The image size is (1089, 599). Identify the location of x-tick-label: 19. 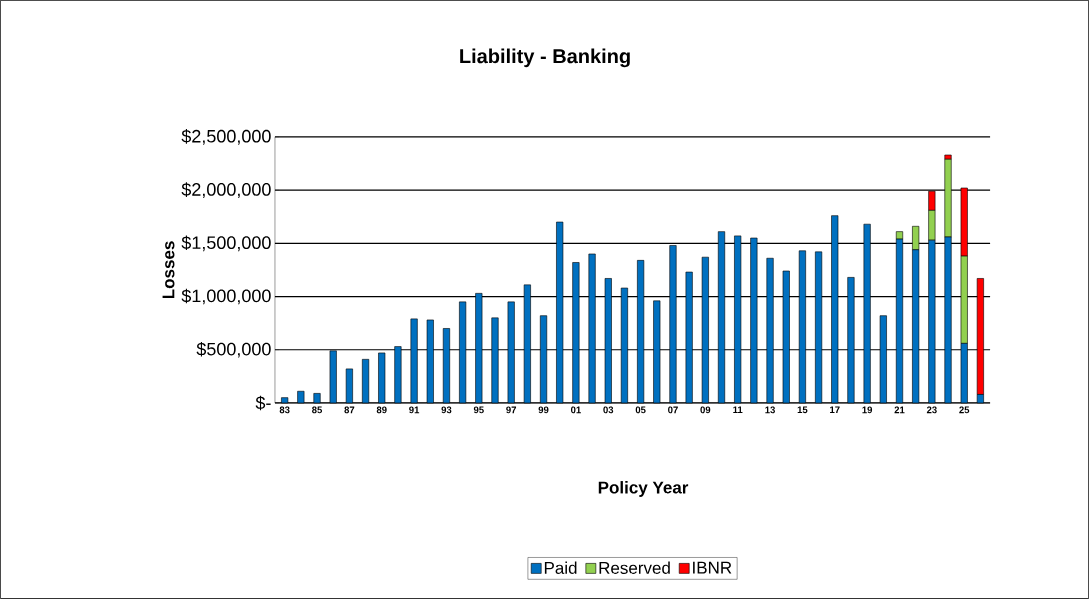
(867, 410).